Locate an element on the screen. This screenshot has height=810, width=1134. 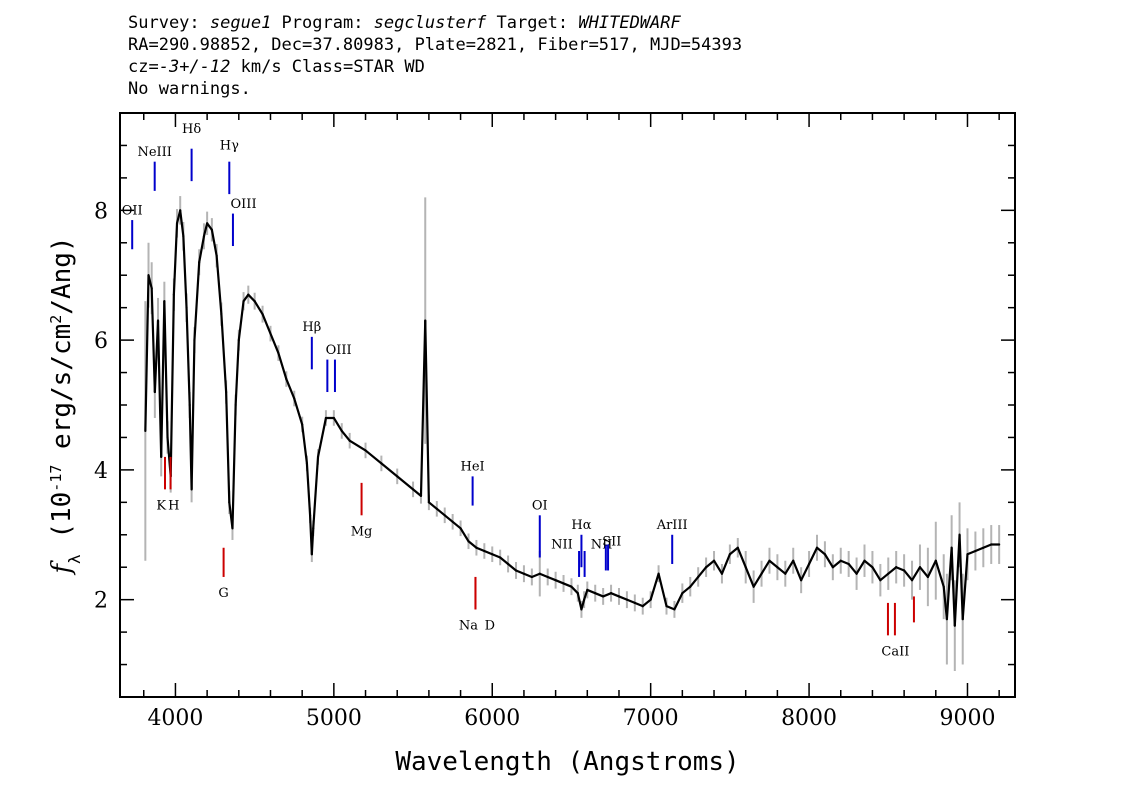
absorption-line-label: K is located at coordinates (161, 506).